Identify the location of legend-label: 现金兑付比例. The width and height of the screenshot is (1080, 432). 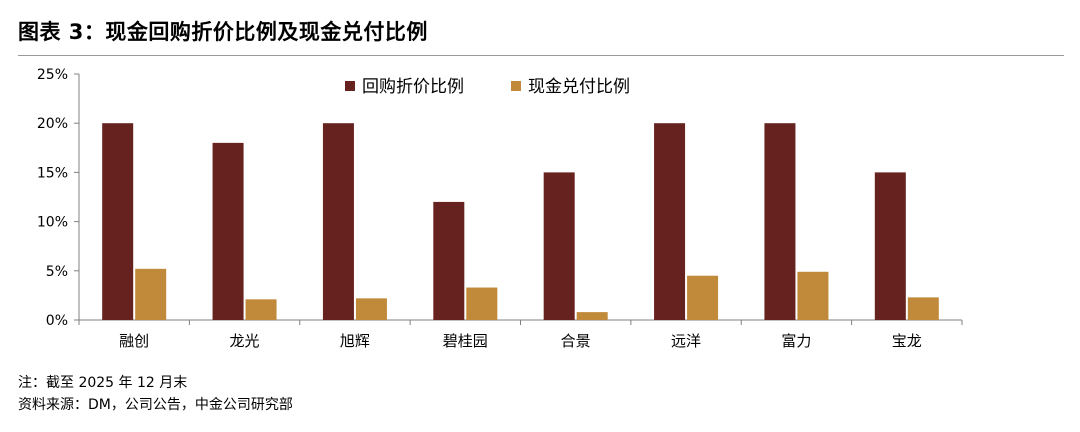
(579, 87).